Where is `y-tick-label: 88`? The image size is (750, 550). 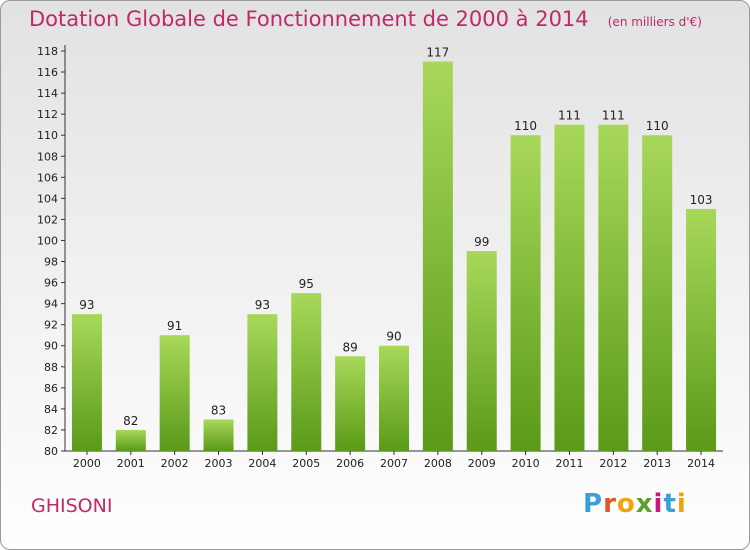
y-tick-label: 88 is located at coordinates (51, 367).